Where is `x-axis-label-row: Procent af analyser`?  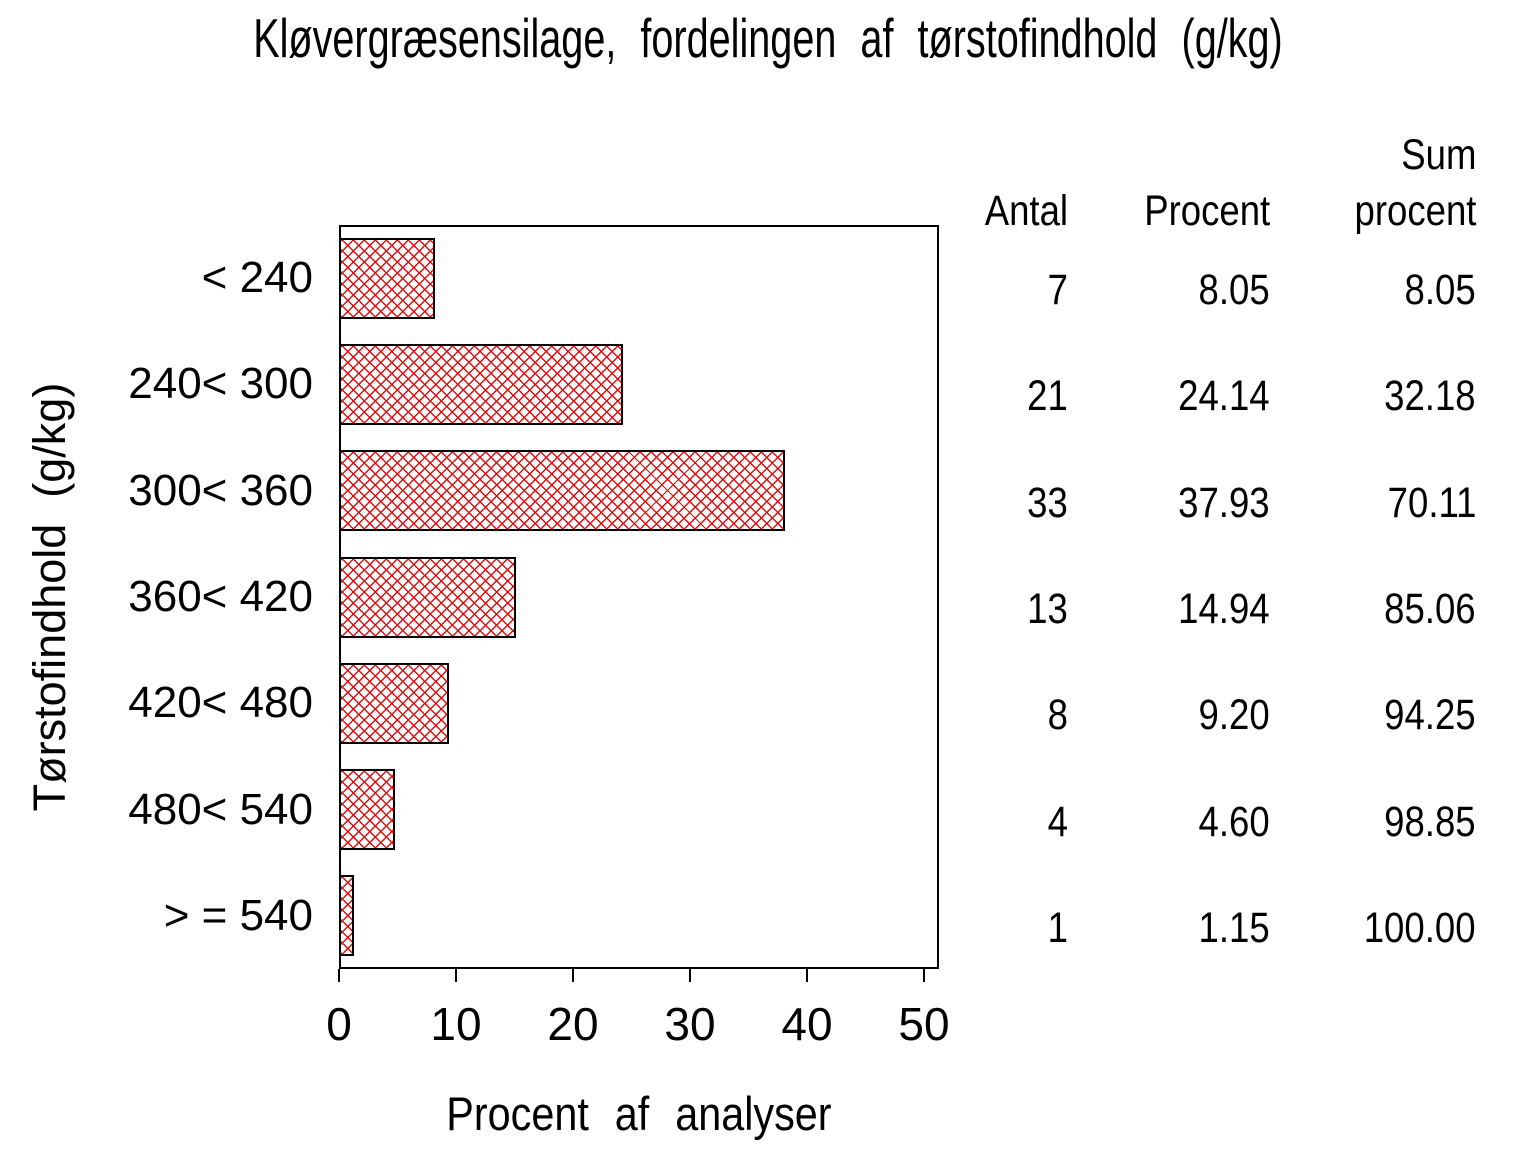 x-axis-label-row: Procent af analyser is located at coordinates (639, 1113).